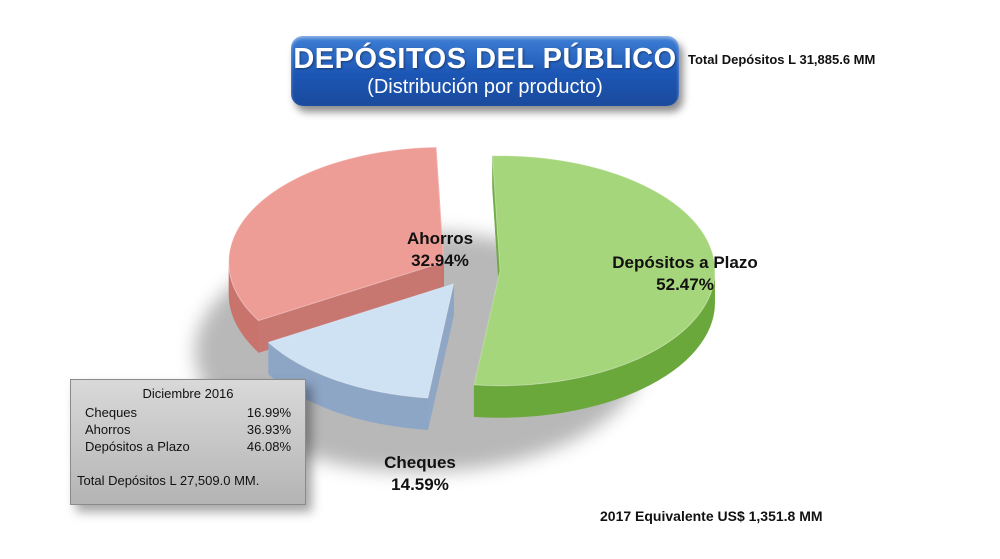  I want to click on total-deposits: Total Depósitos L 31,885.6 MM, so click(782, 59).